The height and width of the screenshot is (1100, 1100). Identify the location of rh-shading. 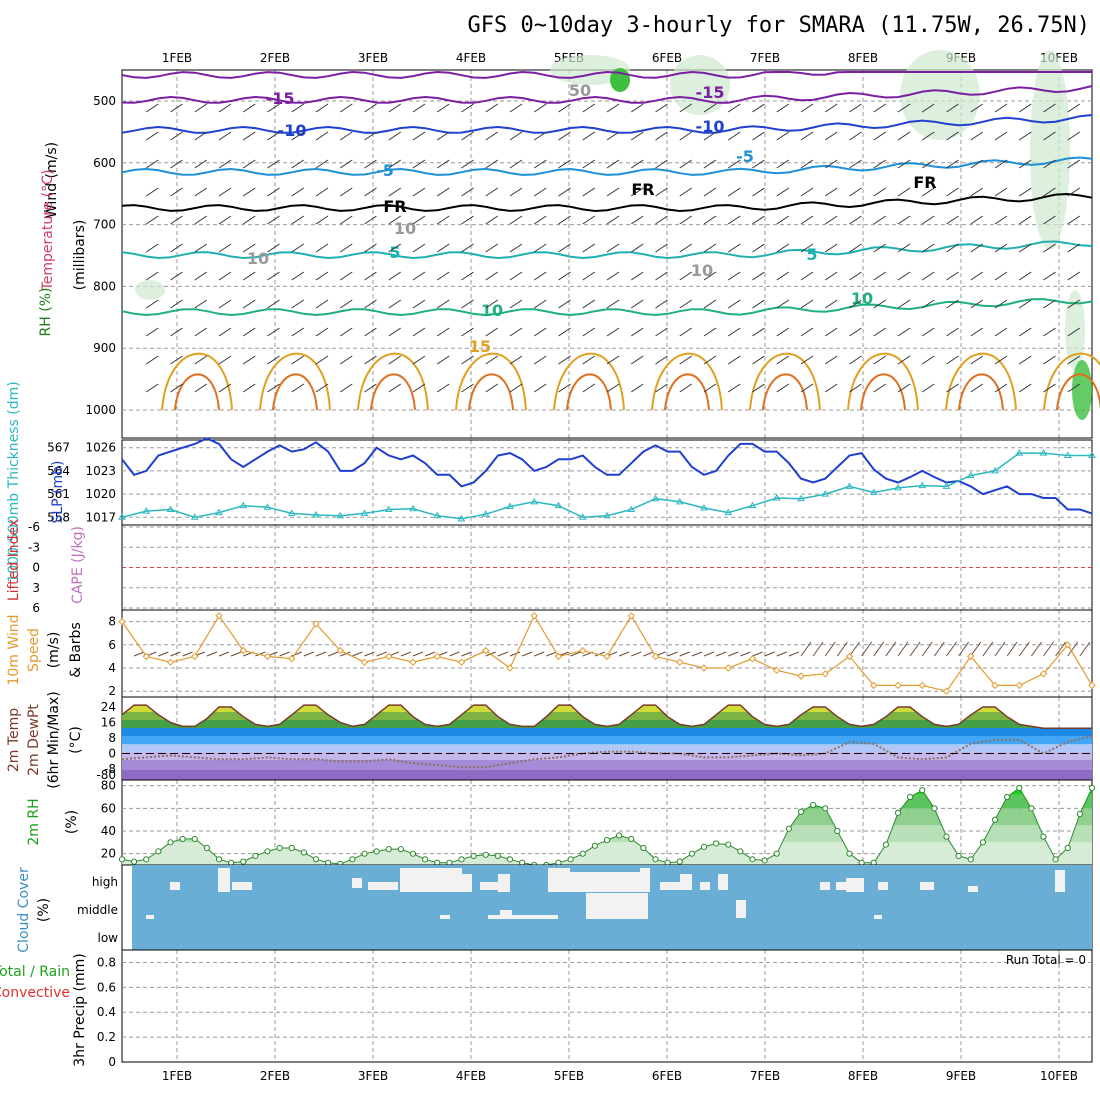
(700, 85).